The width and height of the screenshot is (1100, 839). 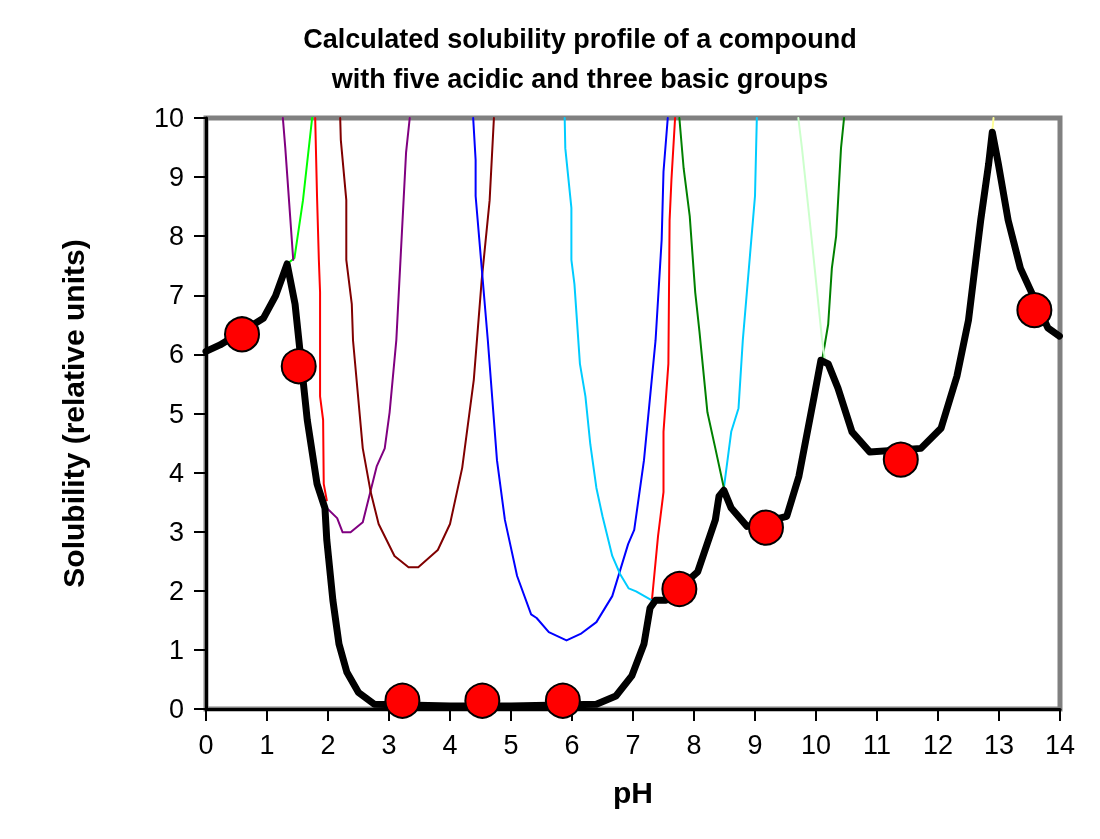 I want to click on x-tick-label: 1, so click(x=267, y=744).